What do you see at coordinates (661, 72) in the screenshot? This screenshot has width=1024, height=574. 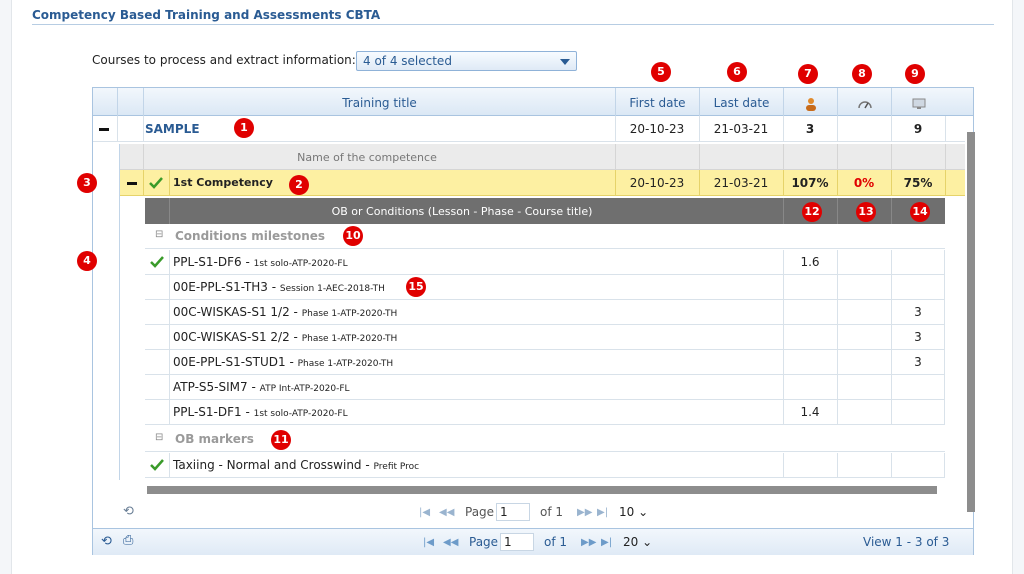 I see `badge-5: 5` at bounding box center [661, 72].